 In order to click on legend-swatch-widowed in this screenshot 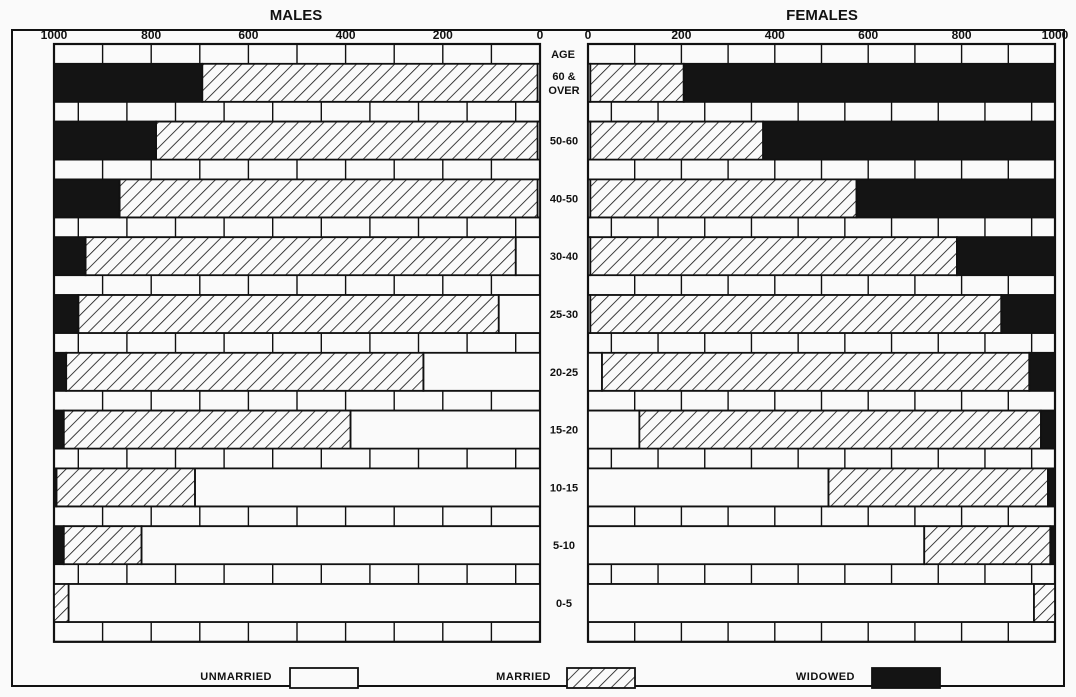, I will do `click(906, 678)`.